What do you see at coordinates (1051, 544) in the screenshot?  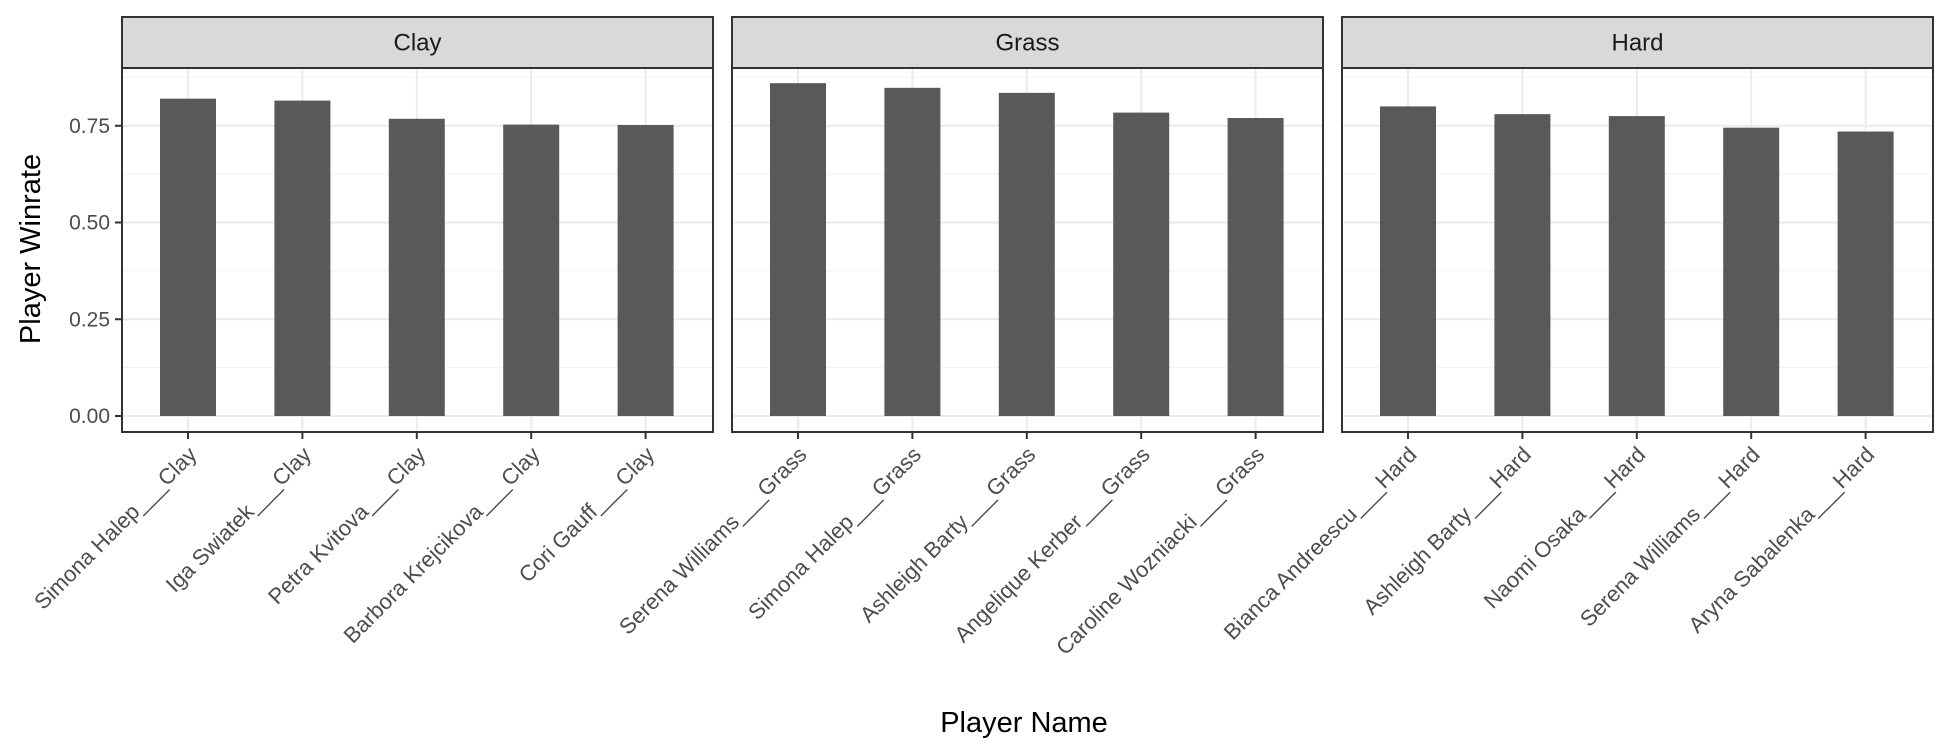 I see `x-tick-label: Angelique Kerber___Grass` at bounding box center [1051, 544].